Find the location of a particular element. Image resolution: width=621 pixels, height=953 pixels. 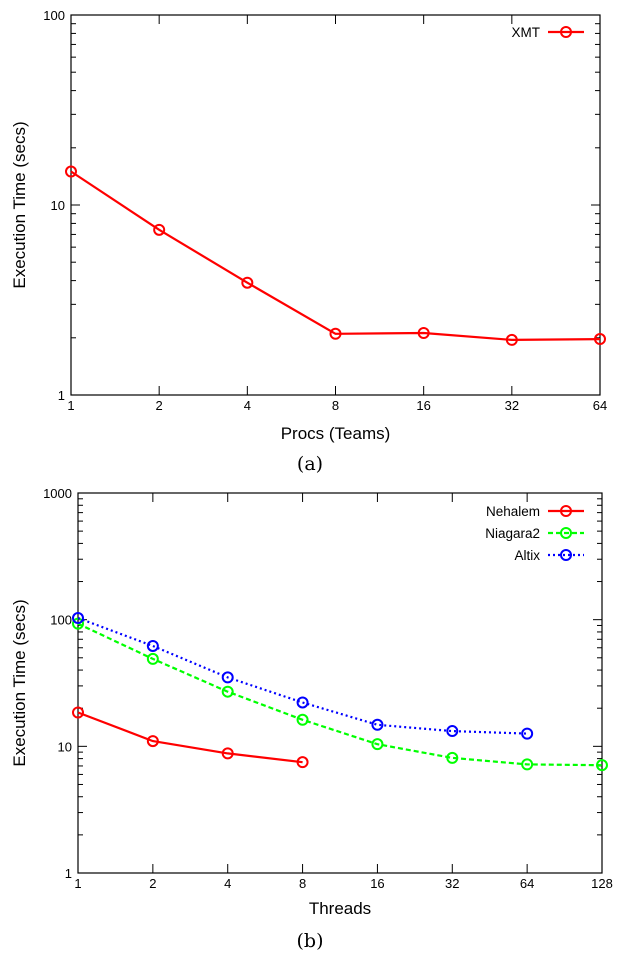

x-axis-label: Threads is located at coordinates (340, 908).